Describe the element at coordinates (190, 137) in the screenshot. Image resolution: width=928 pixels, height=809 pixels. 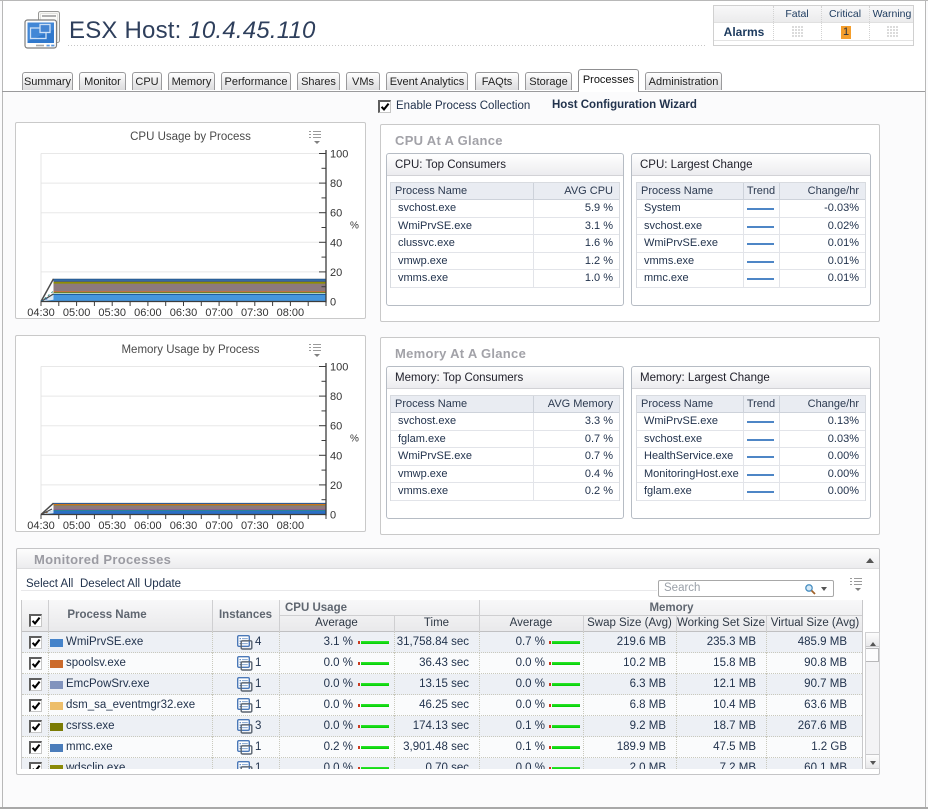
I see `svg-text: CPU Usage by Process` at that location.